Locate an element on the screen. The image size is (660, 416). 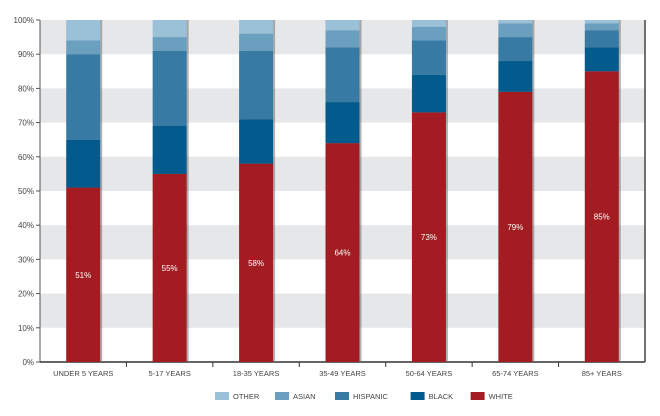
y-tick-label: 70% is located at coordinates (26, 123).